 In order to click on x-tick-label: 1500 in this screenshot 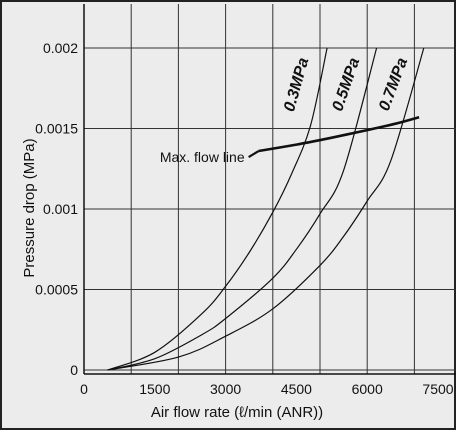, I will do `click(154, 389)`.